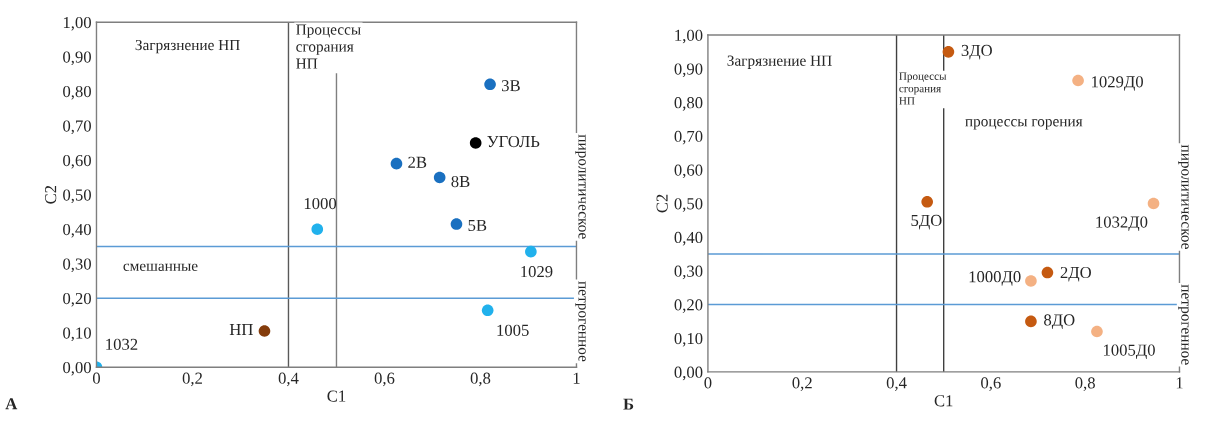  Describe the element at coordinates (1122, 224) in the screenshot. I see `series-label: 1032Д0` at that location.